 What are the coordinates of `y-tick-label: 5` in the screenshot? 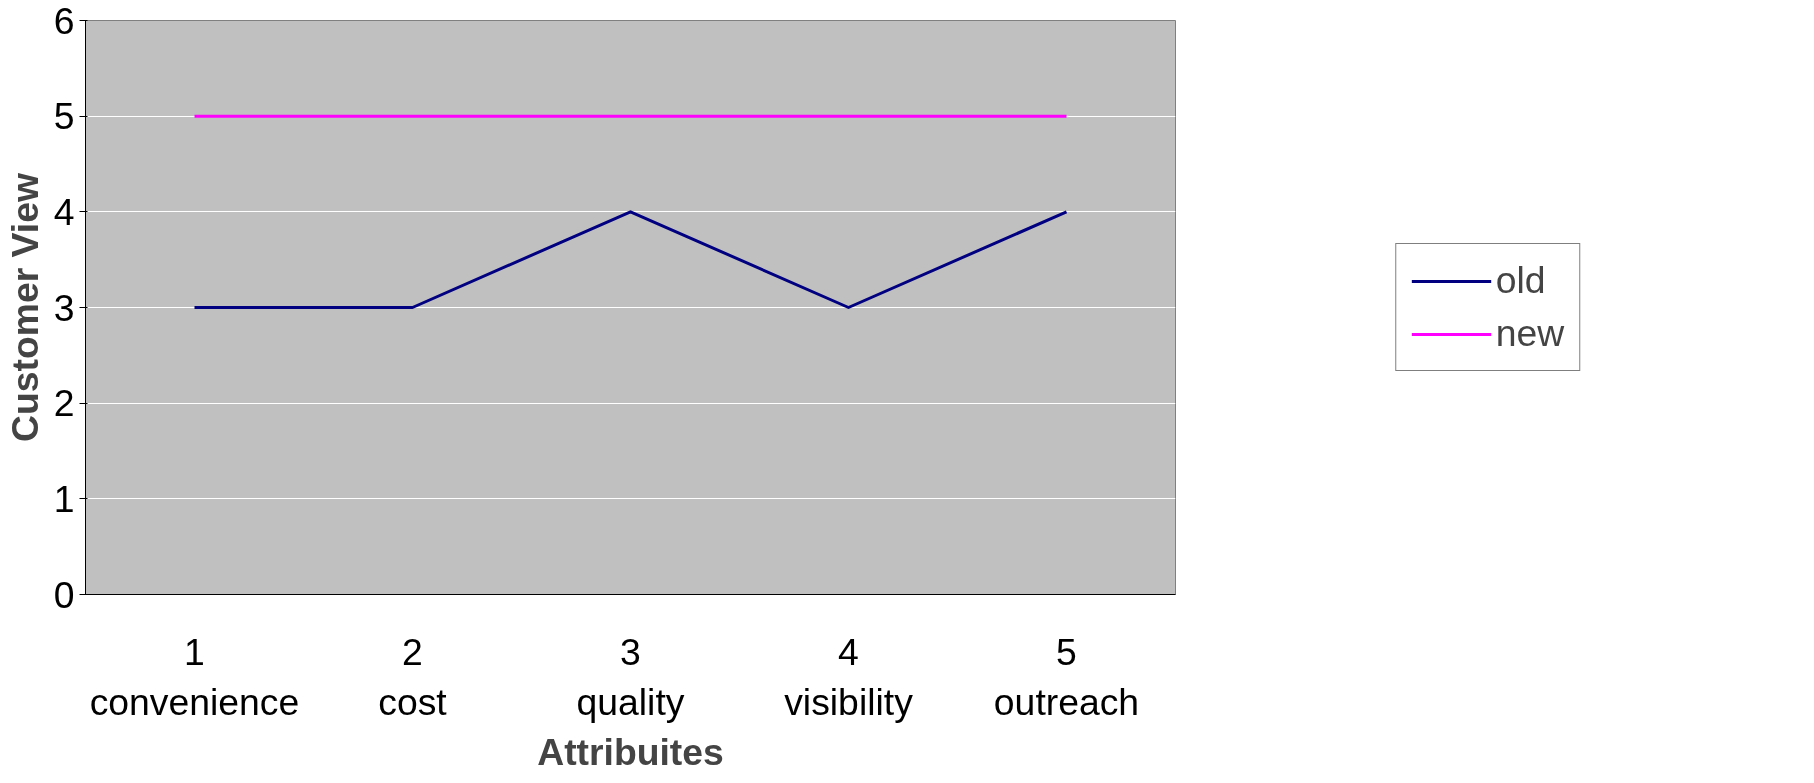 It's located at (64, 116).